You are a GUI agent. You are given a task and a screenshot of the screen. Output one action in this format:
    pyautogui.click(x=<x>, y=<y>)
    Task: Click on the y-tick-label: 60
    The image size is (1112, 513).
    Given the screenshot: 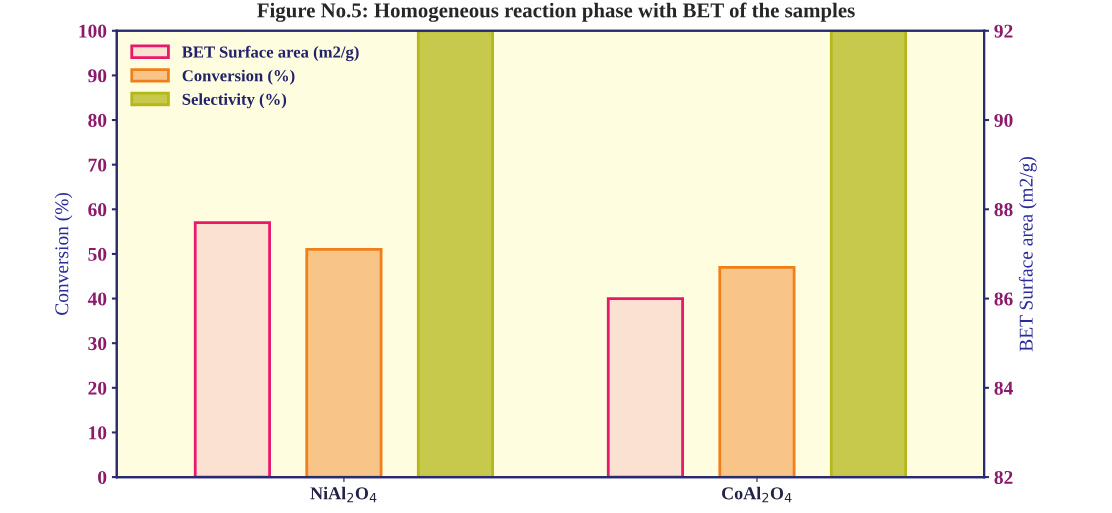 What is the action you would take?
    pyautogui.click(x=97, y=210)
    